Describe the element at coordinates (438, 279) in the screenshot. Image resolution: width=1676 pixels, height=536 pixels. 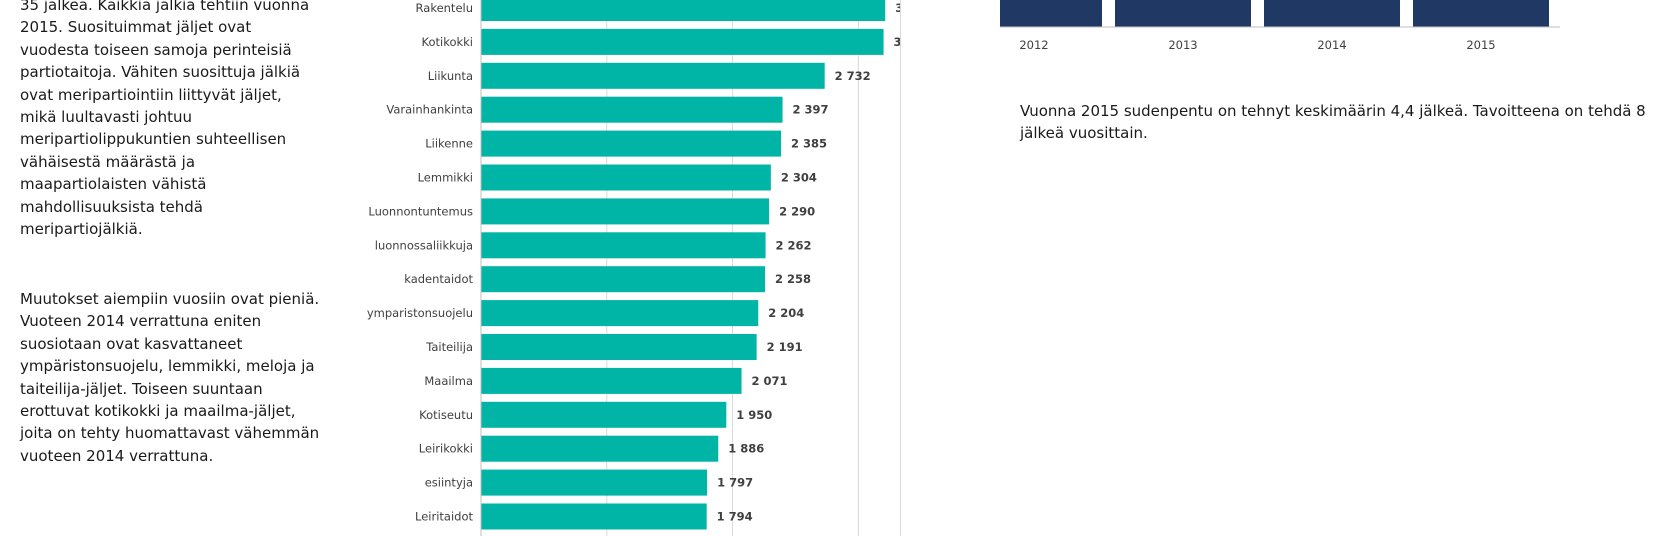
I see `category-label: kadentaidot` at that location.